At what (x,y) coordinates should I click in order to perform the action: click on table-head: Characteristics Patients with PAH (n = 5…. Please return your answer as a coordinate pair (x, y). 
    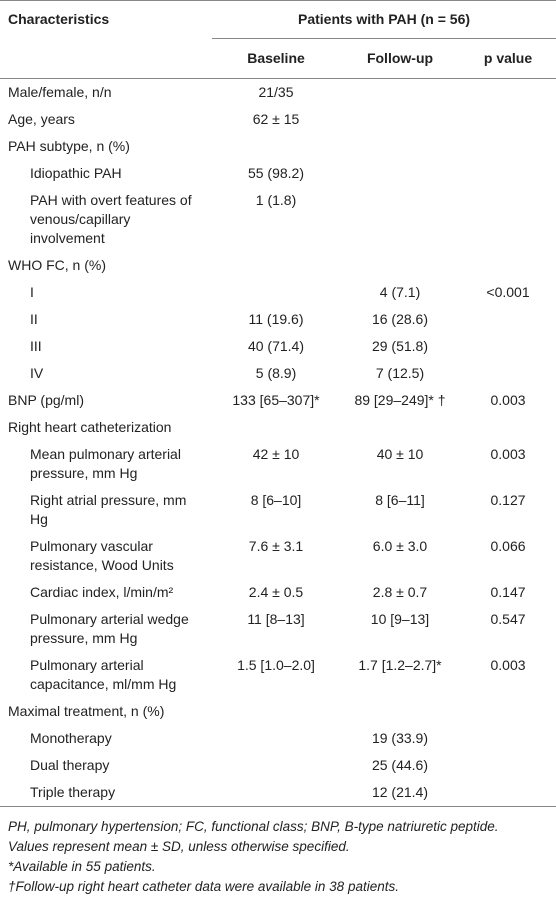
    Looking at the image, I should click on (278, 39).